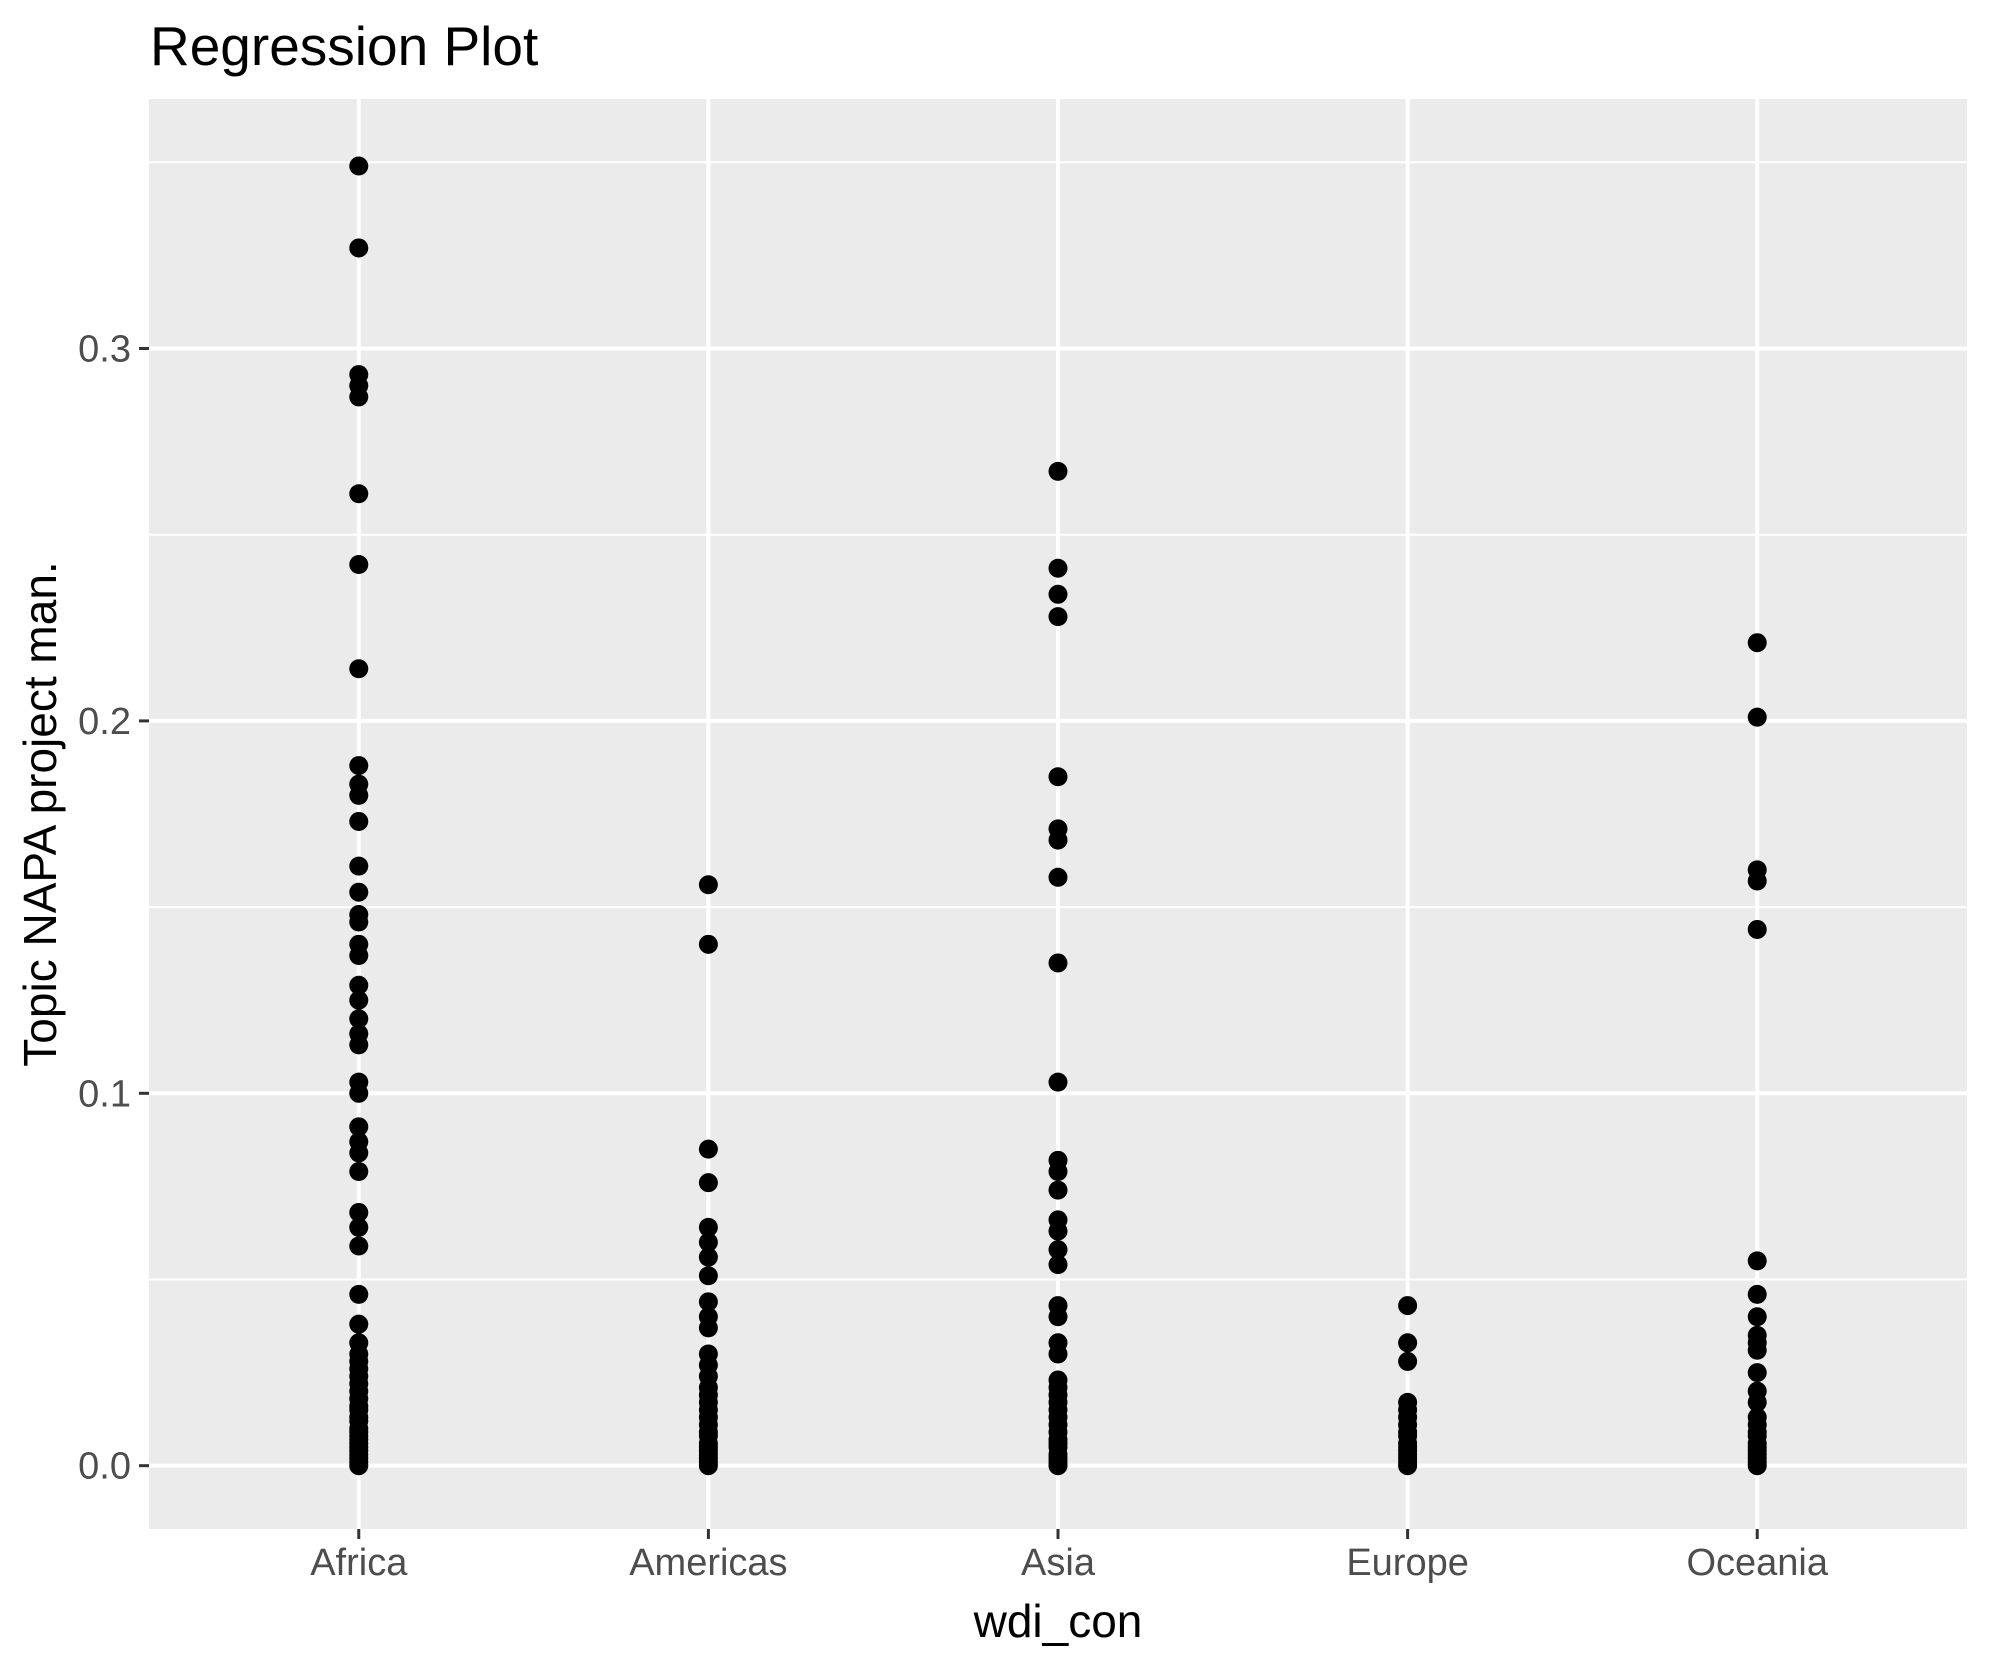  I want to click on x-tick-label-europe: Europe, so click(1407, 1563).